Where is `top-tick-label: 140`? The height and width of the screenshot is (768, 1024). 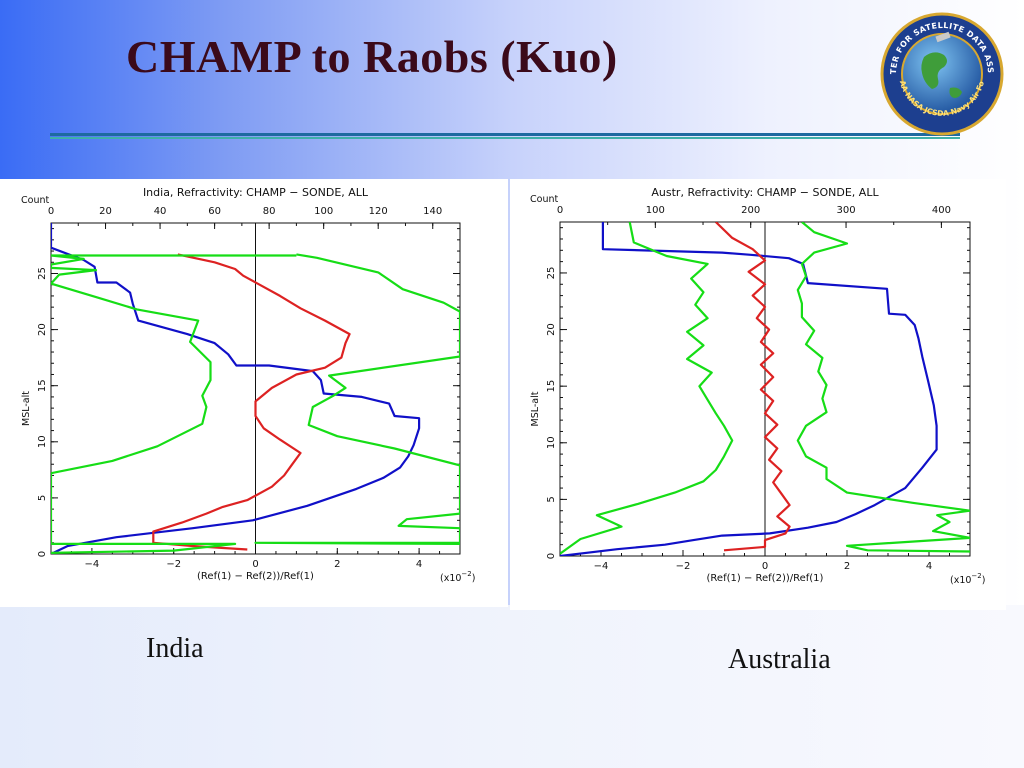 top-tick-label: 140 is located at coordinates (432, 211).